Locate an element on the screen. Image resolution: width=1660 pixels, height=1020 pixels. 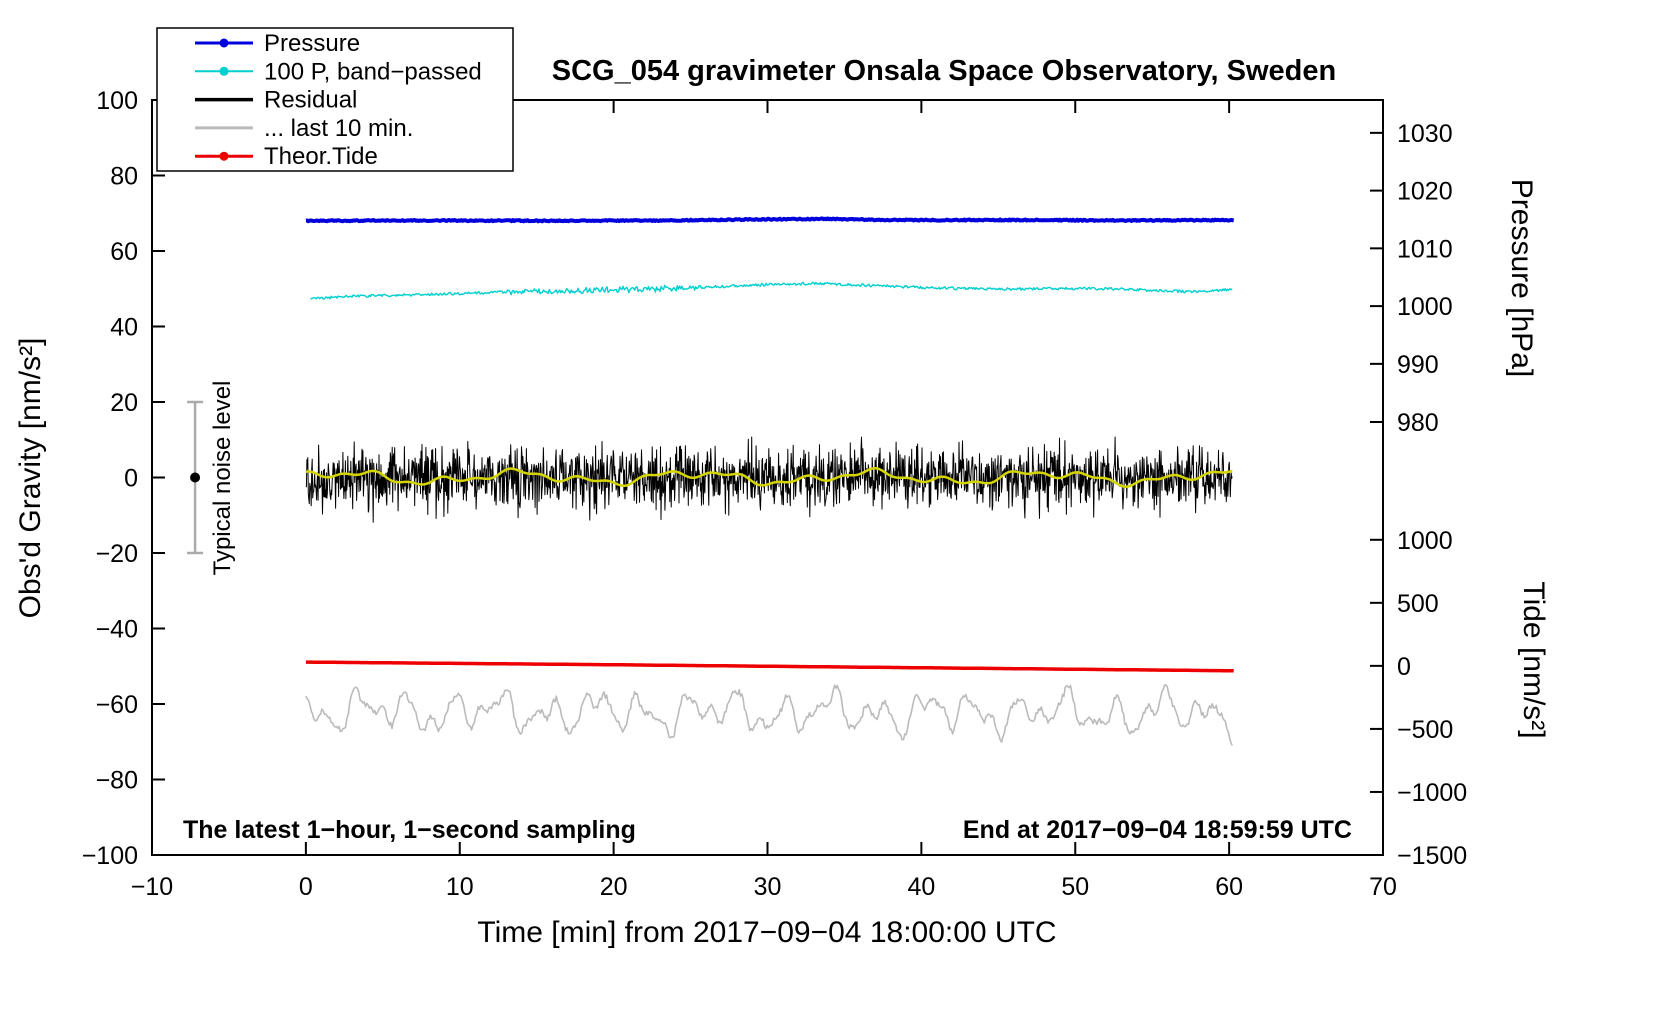
time-tick-label: −10 is located at coordinates (152, 887).